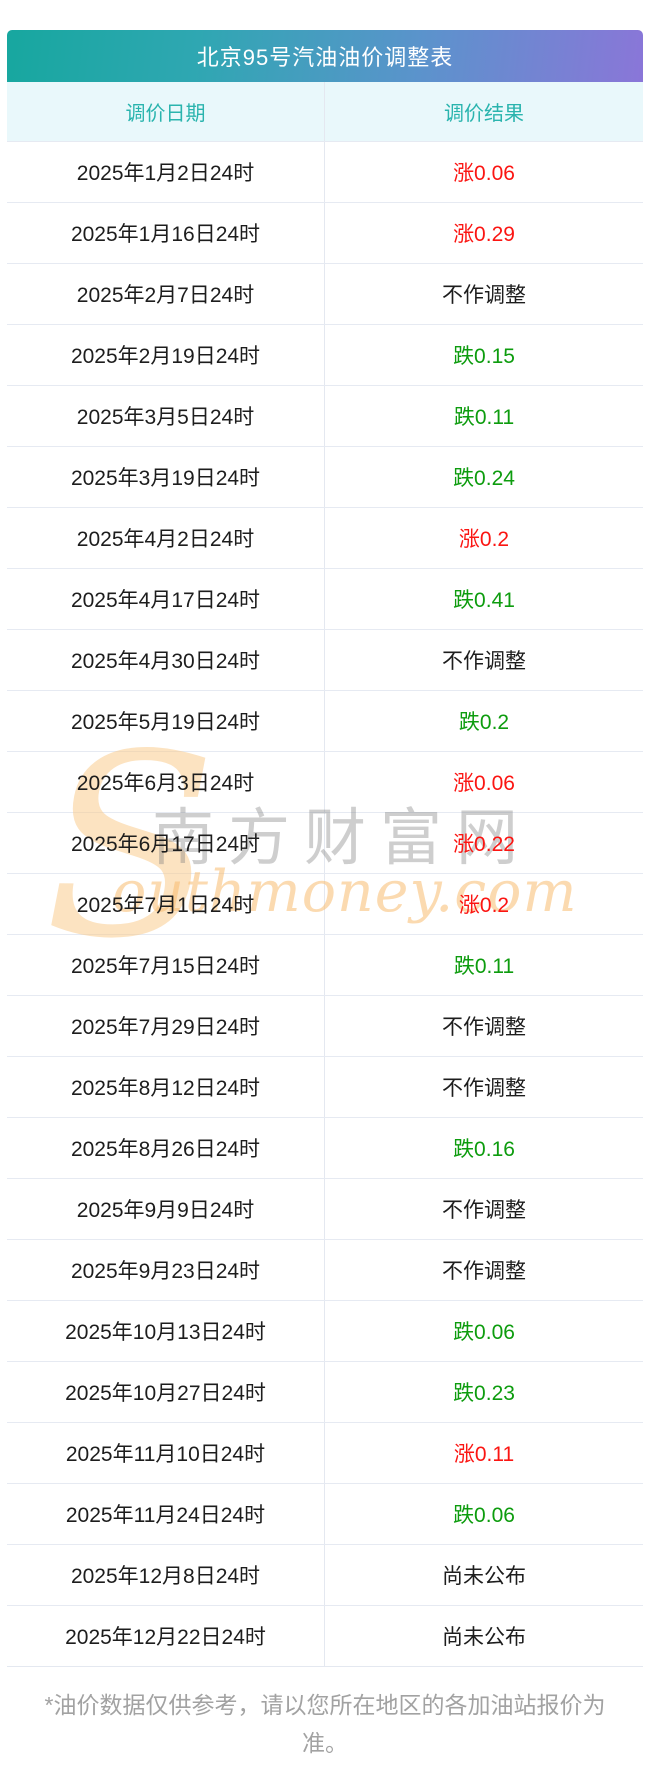  I want to click on date-cell: 2025年10月13日24时, so click(166, 1331).